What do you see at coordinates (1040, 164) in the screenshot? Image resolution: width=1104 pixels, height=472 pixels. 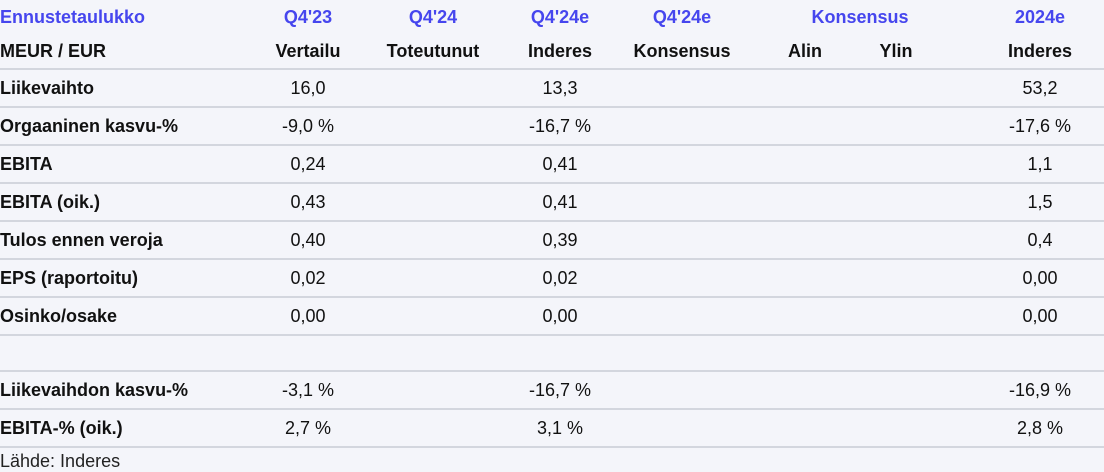 I see `cell-value: 1,1` at bounding box center [1040, 164].